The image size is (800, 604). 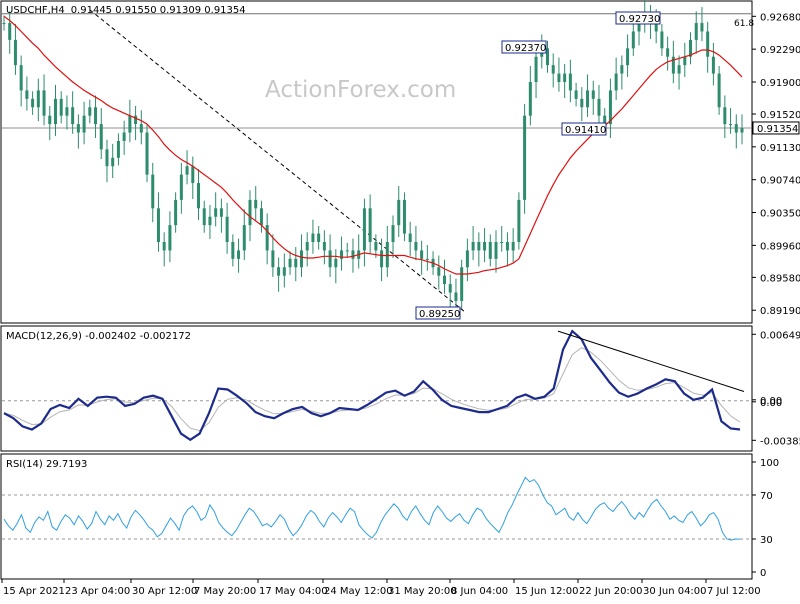 I want to click on price-annotation: 0.92730, so click(x=638, y=18).